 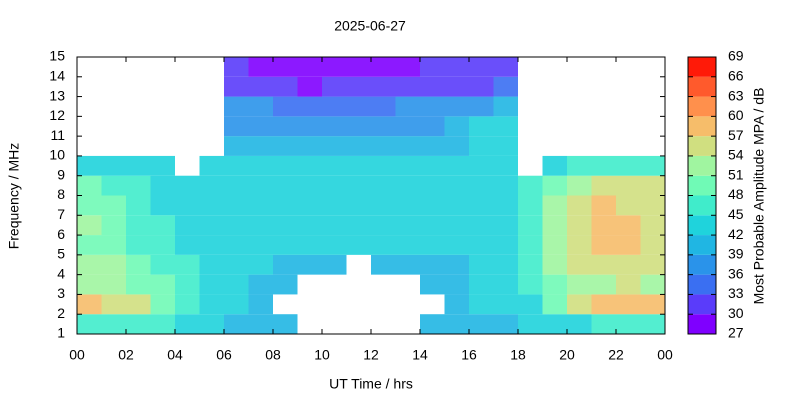 What do you see at coordinates (57, 155) in the screenshot?
I see `y-tick-label: 10` at bounding box center [57, 155].